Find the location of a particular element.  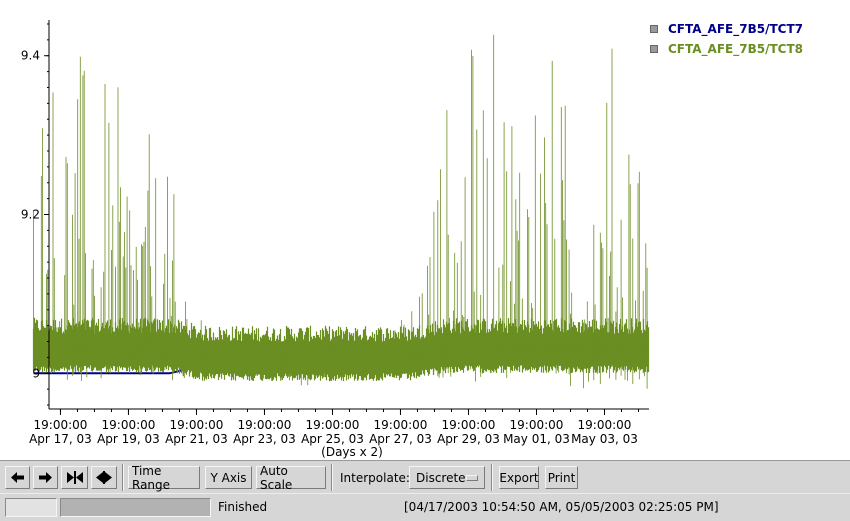

x-tick-date: Apr 27, 03 is located at coordinates (400, 439).